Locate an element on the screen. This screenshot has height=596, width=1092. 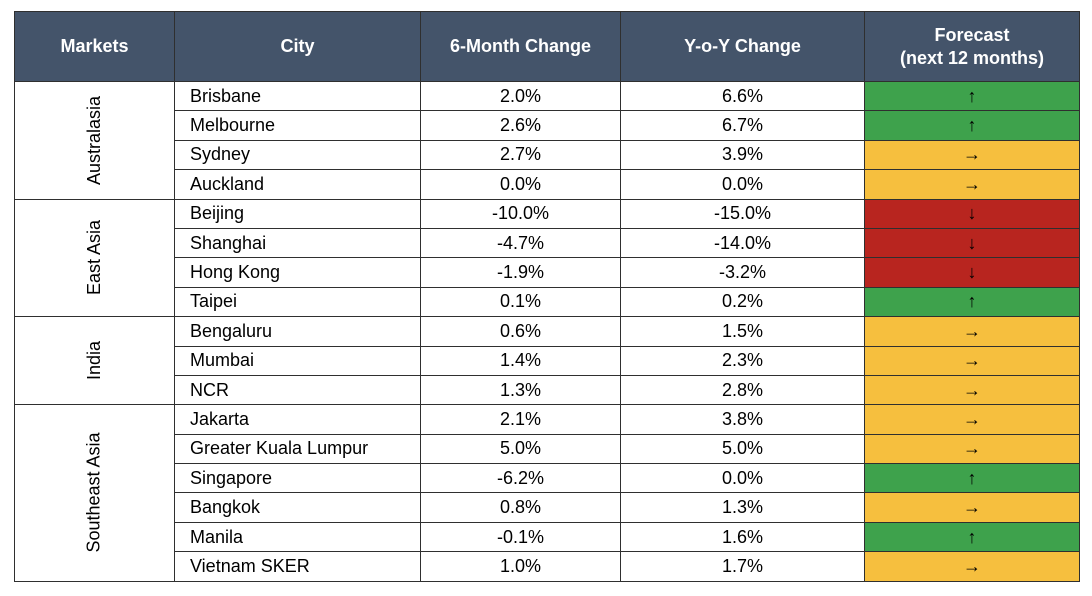
six-month-change-cell: 2.7% is located at coordinates (520, 155).